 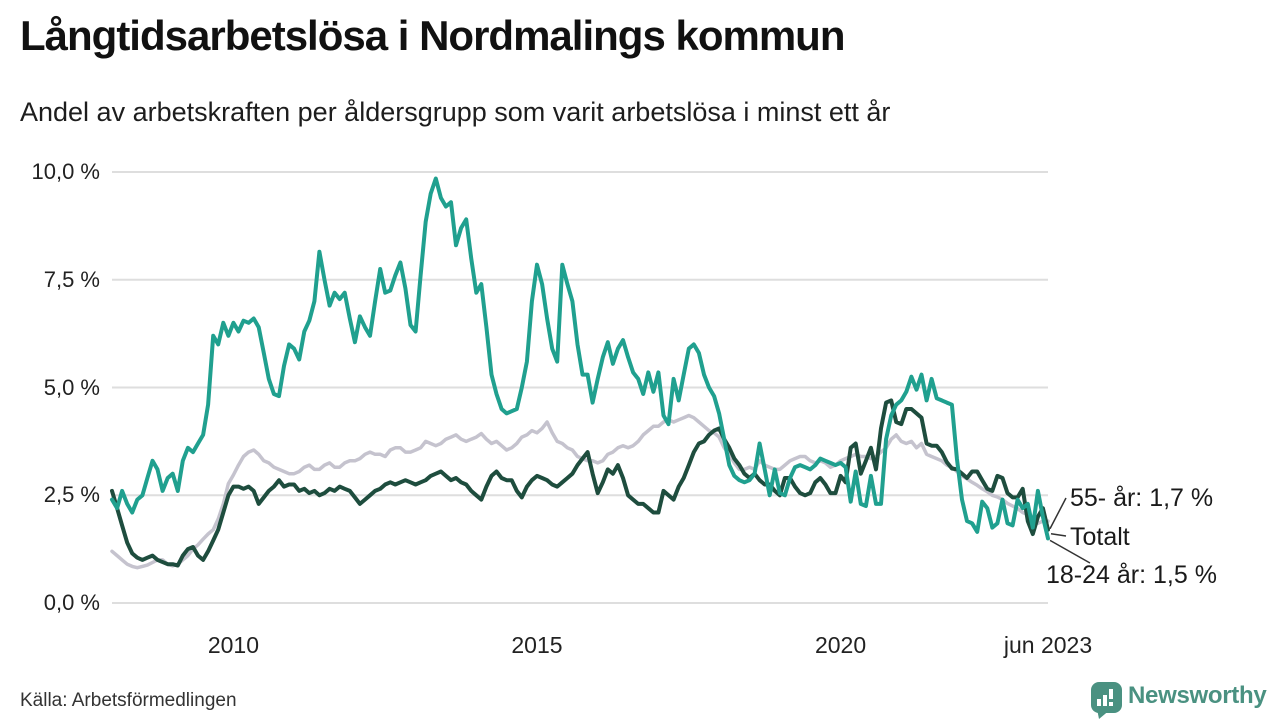 What do you see at coordinates (233, 645) in the screenshot?
I see `x-axis-tick-label: 2010` at bounding box center [233, 645].